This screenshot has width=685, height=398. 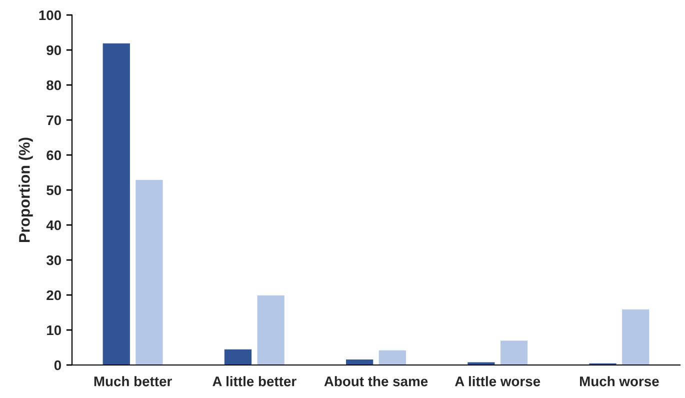 I want to click on x-tick-label: A little worse, so click(x=497, y=381).